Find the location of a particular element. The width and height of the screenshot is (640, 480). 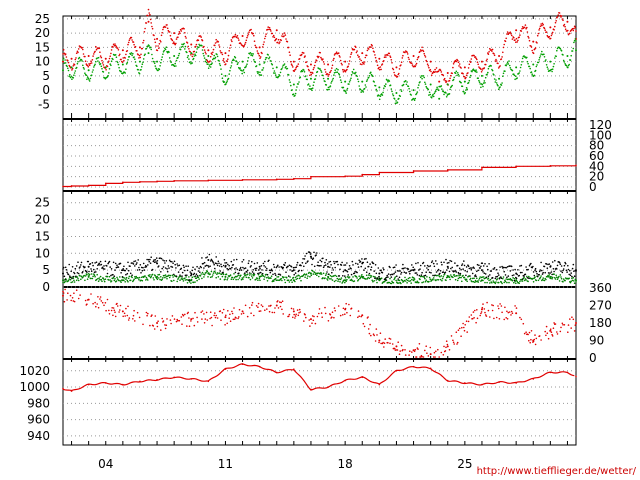

dew-point-key-point is located at coordinates (259, 64).